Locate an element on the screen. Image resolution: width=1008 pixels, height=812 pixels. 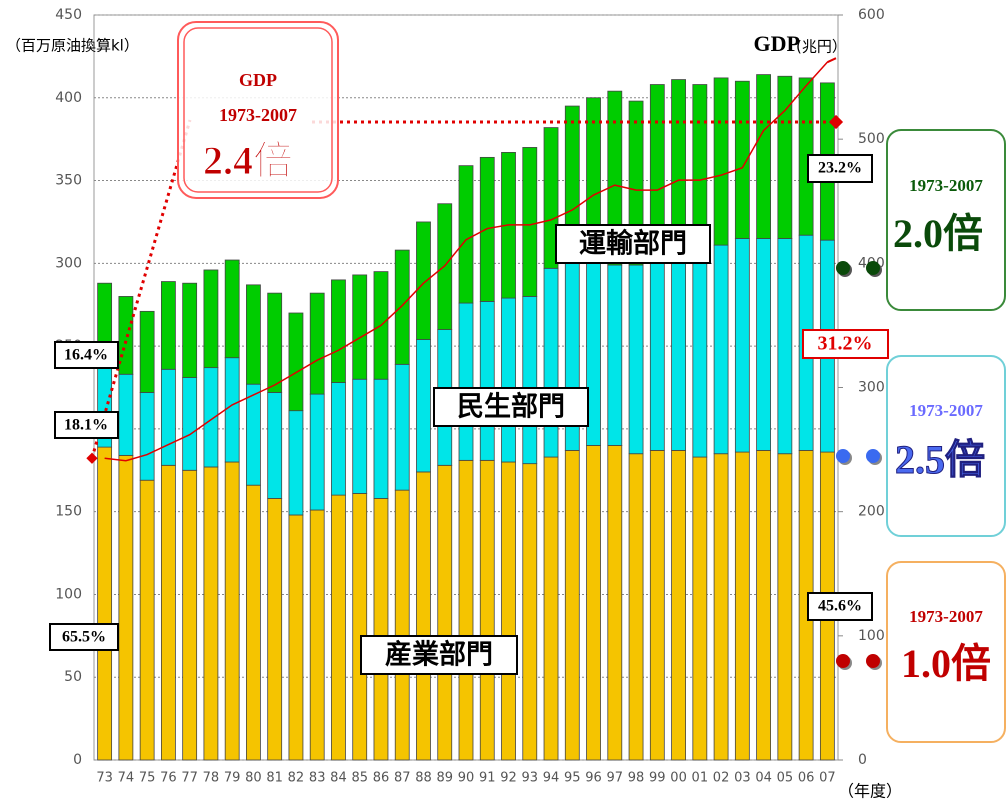
y2-tick-label: 0 is located at coordinates (862, 760).